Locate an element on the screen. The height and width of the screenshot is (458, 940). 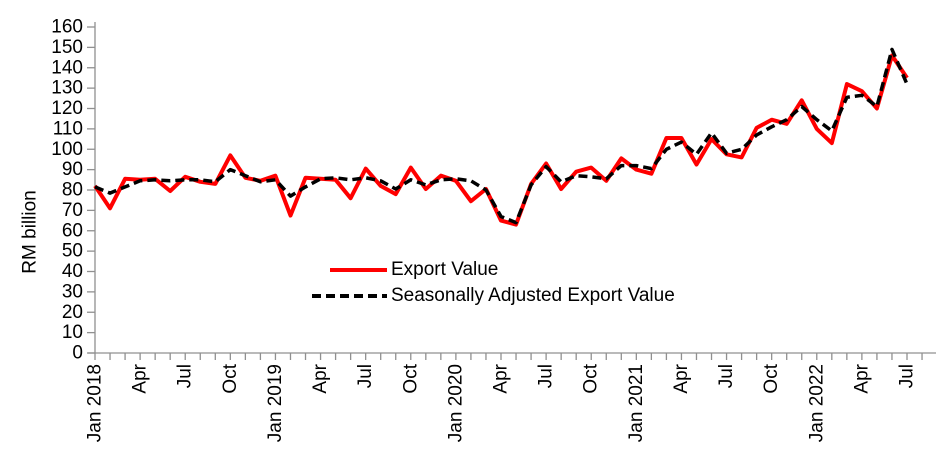
y-tick-label: 80 is located at coordinates (72, 190).